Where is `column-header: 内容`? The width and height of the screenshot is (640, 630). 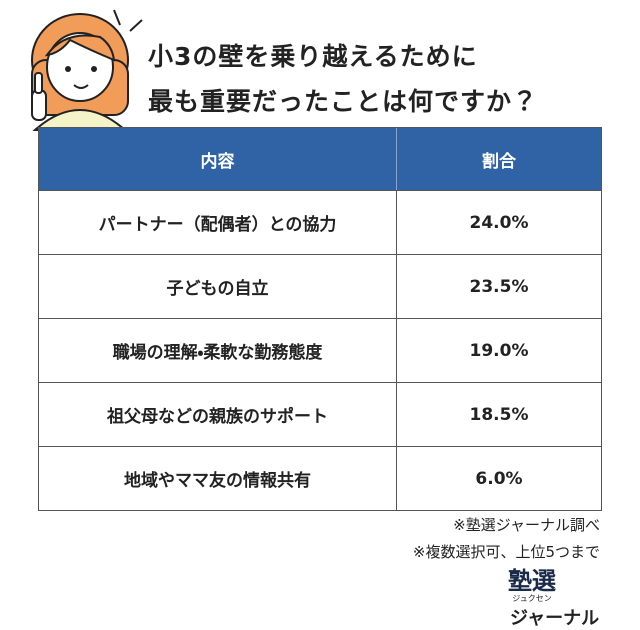 column-header: 内容 is located at coordinates (218, 159).